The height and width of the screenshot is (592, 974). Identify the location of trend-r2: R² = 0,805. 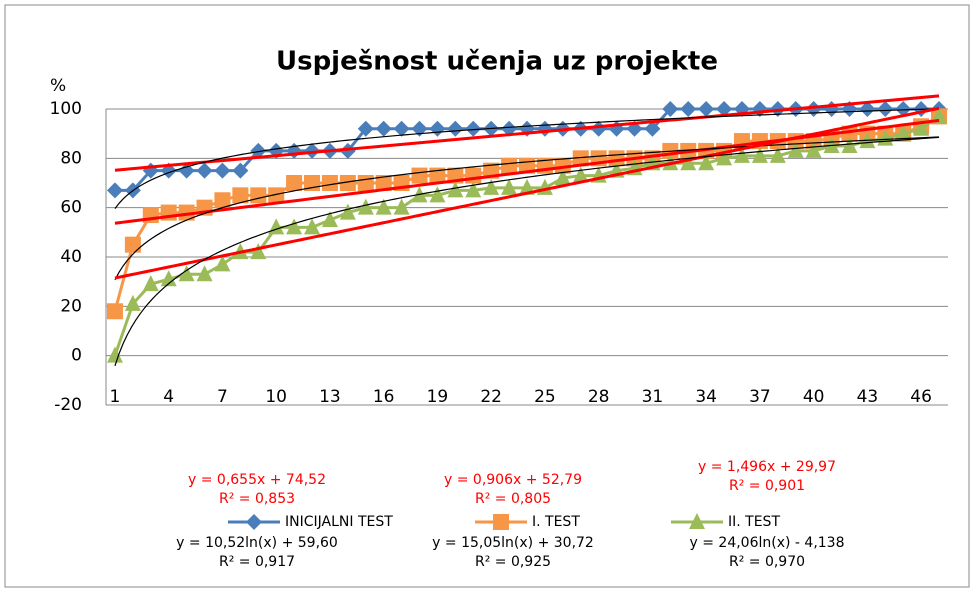
(513, 499).